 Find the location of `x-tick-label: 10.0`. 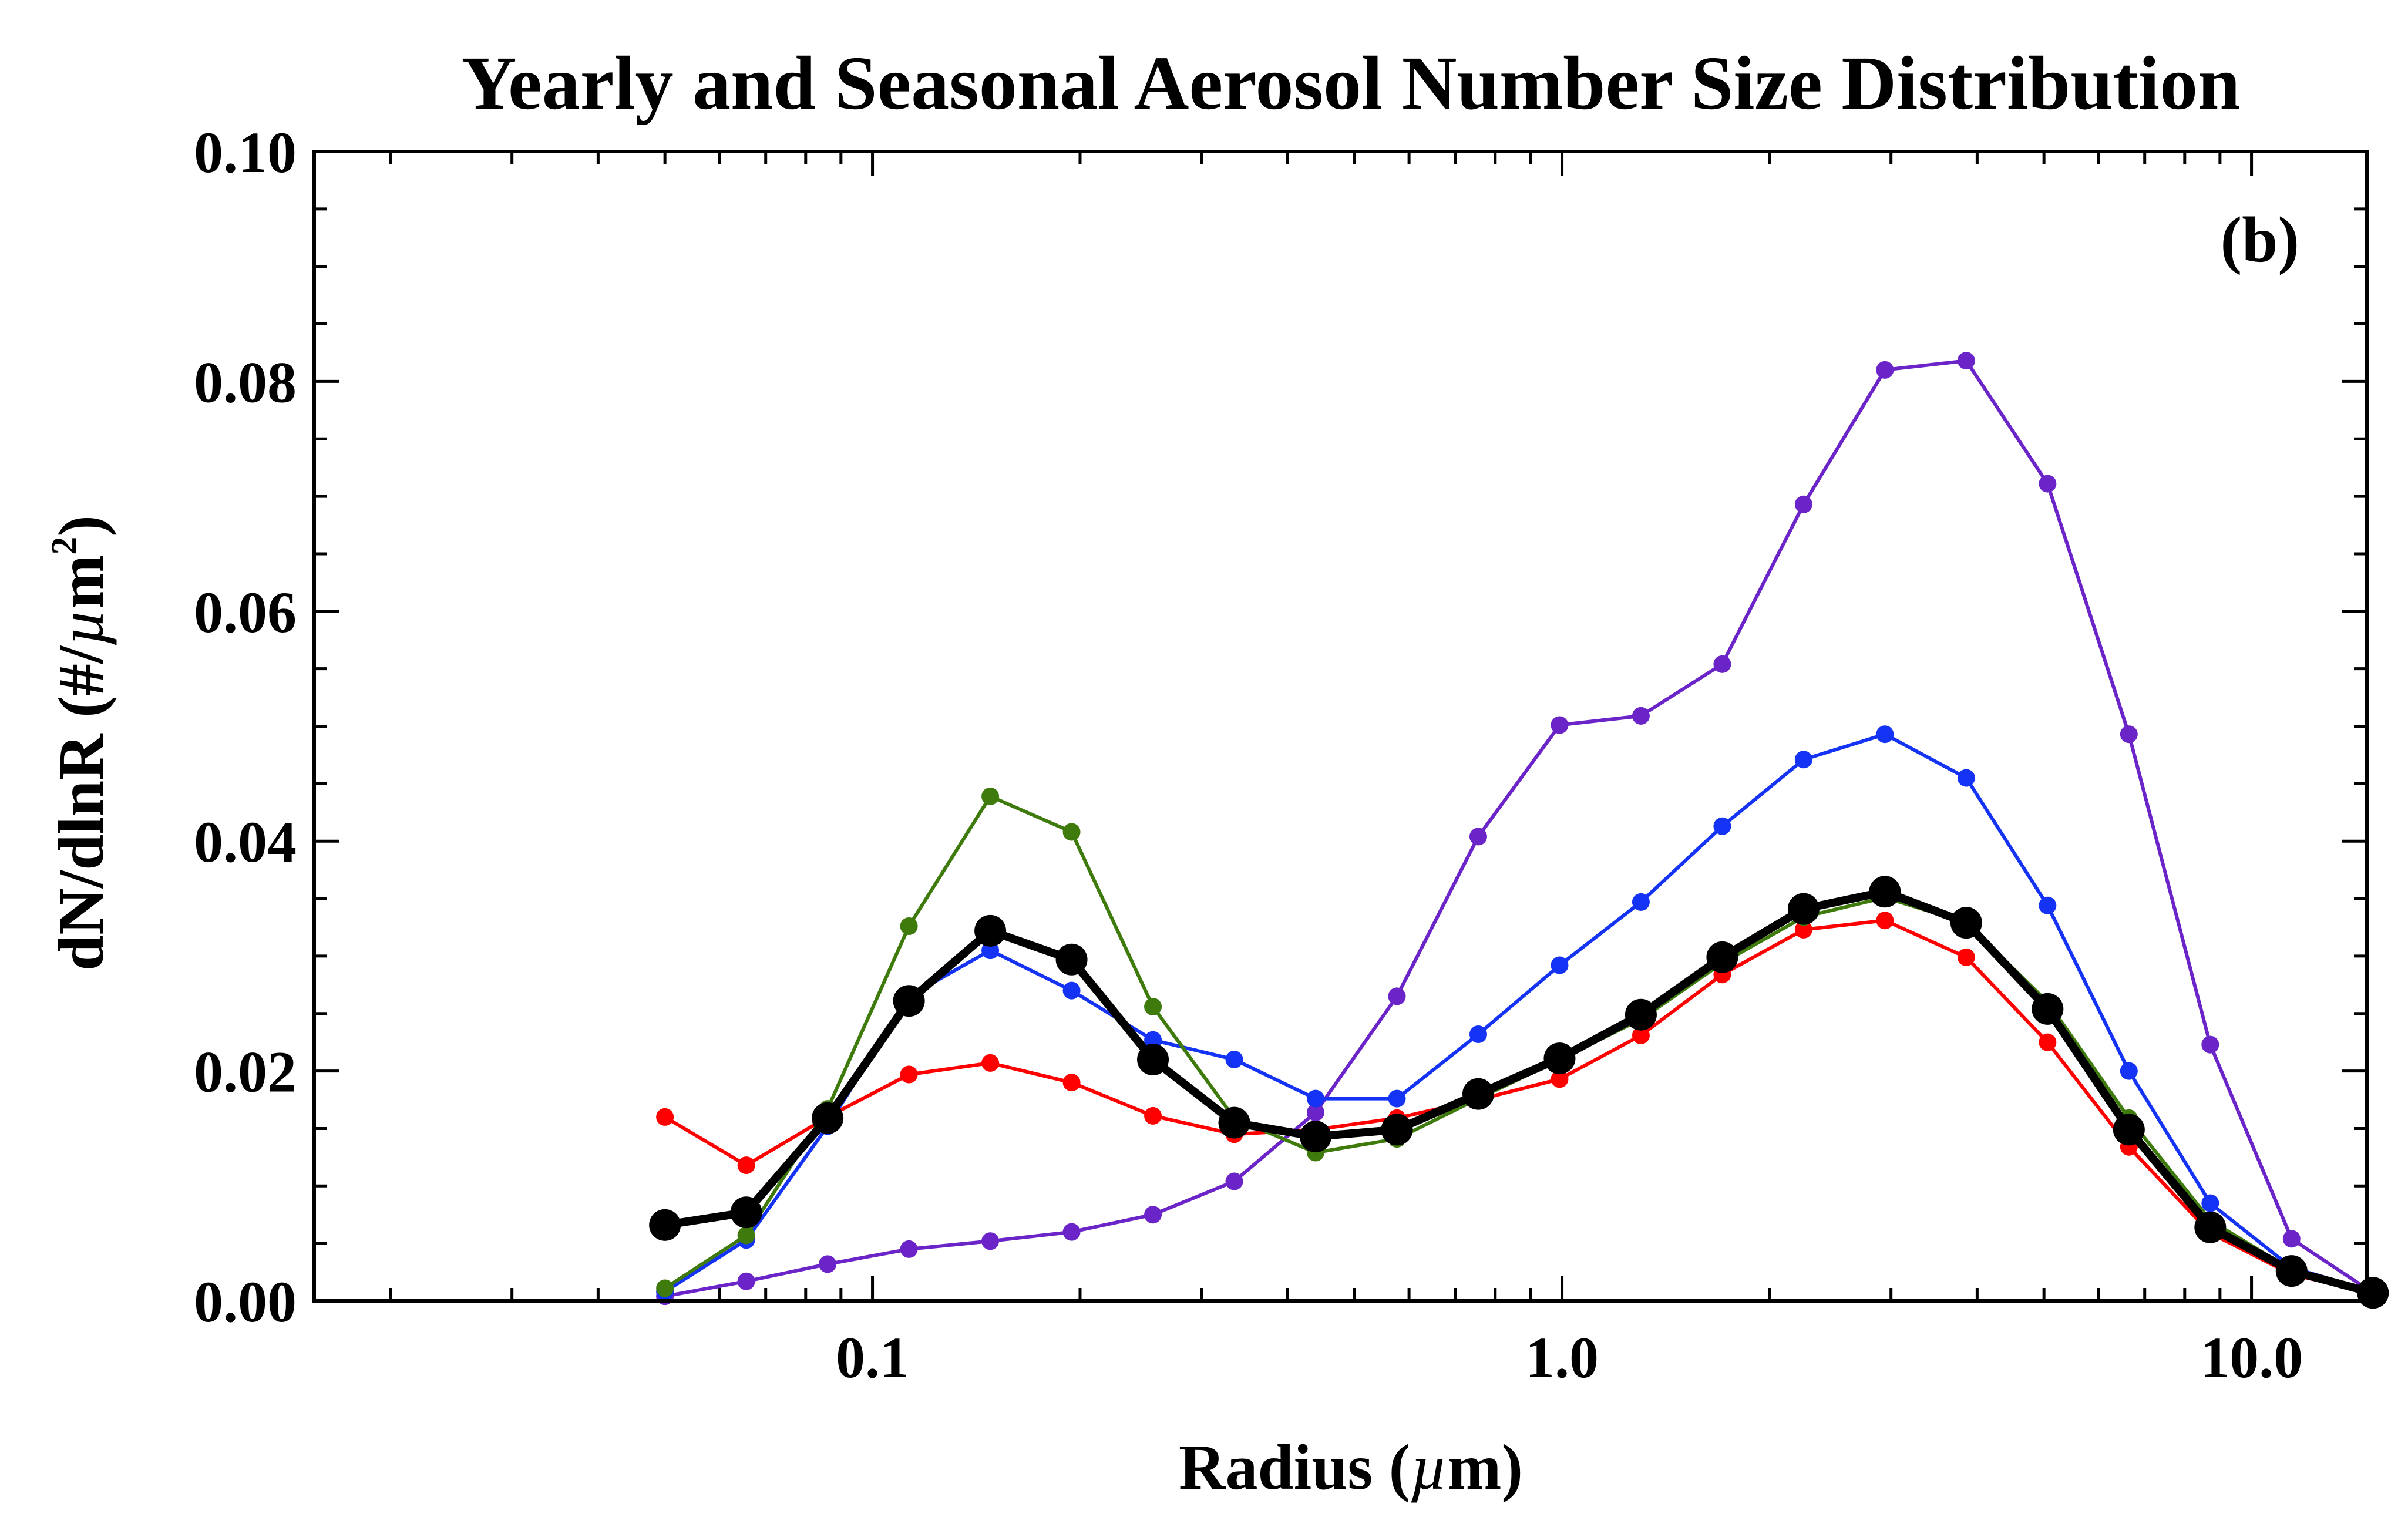

x-tick-label: 10.0 is located at coordinates (2251, 1358).